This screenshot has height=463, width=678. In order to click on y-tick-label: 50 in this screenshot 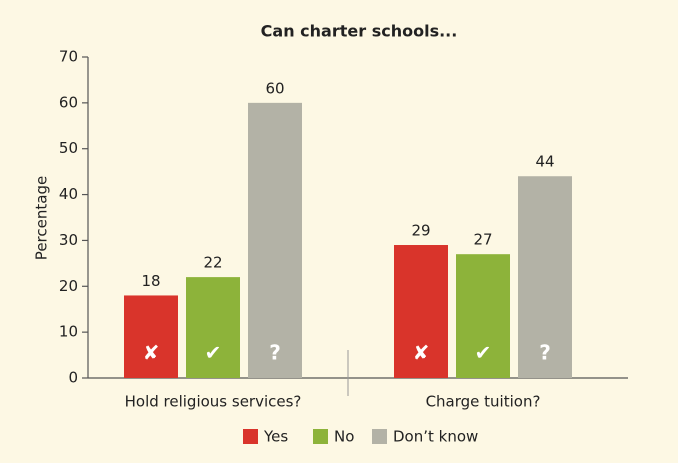, I will do `click(68, 148)`.